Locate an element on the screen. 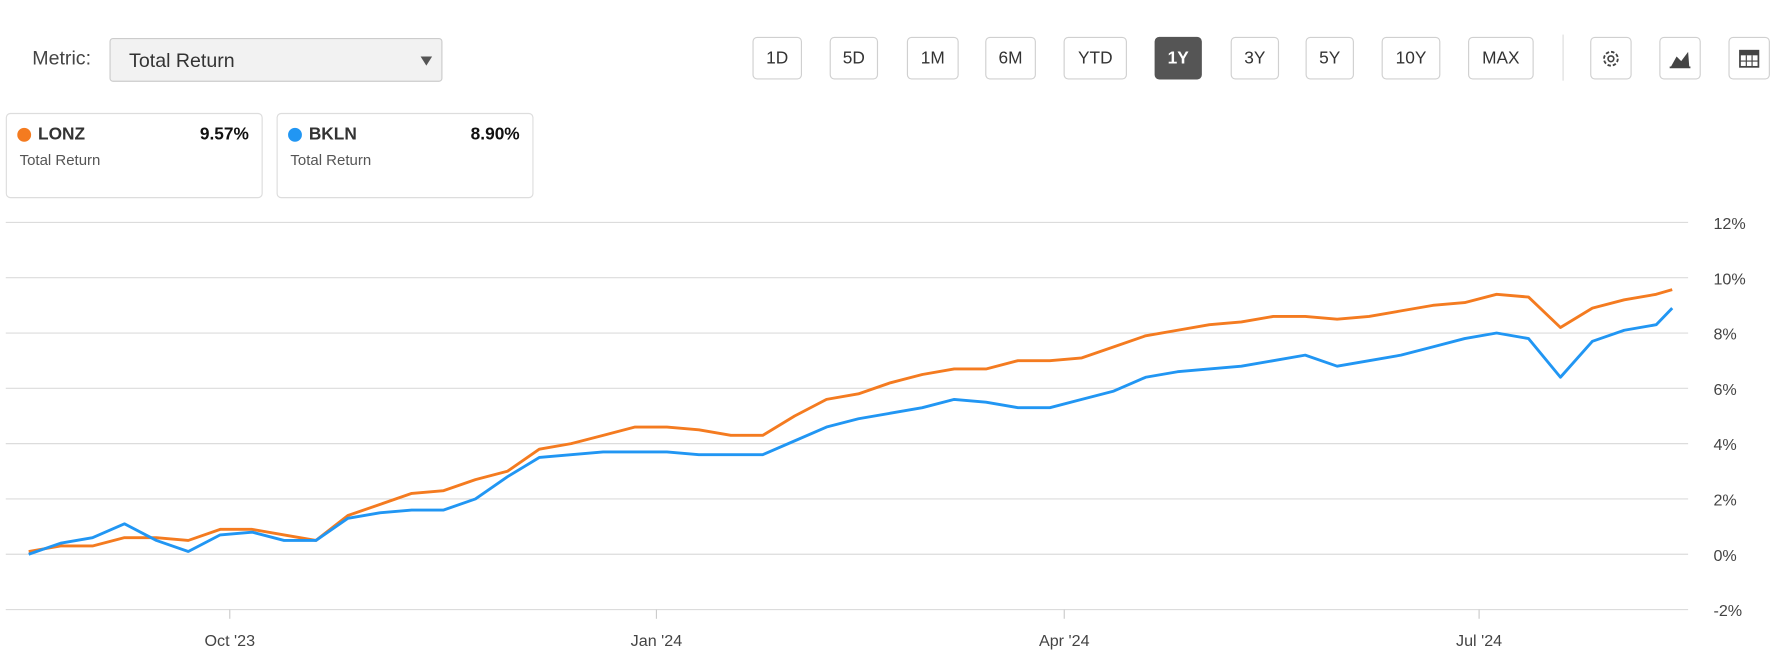 This screenshot has height=664, width=1786. range-button: 1D is located at coordinates (777, 58).